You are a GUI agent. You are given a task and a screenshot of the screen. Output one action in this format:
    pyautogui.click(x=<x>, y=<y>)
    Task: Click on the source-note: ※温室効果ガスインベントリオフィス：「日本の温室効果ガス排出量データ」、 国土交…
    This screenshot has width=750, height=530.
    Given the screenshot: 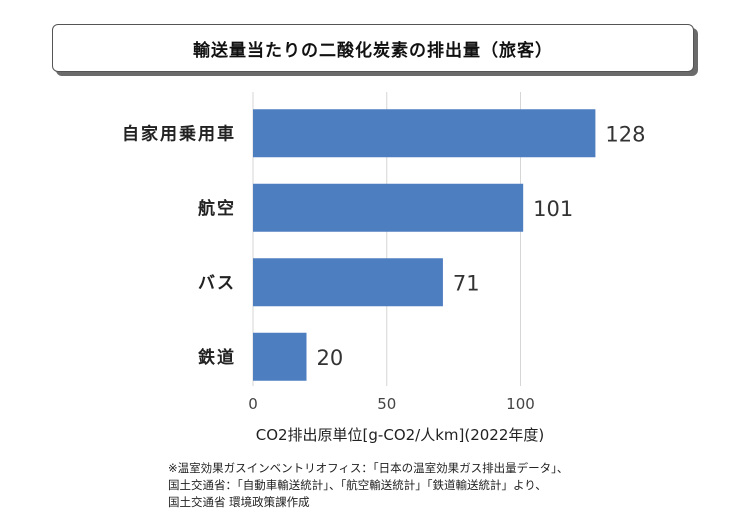 What is the action you would take?
    pyautogui.click(x=448, y=485)
    